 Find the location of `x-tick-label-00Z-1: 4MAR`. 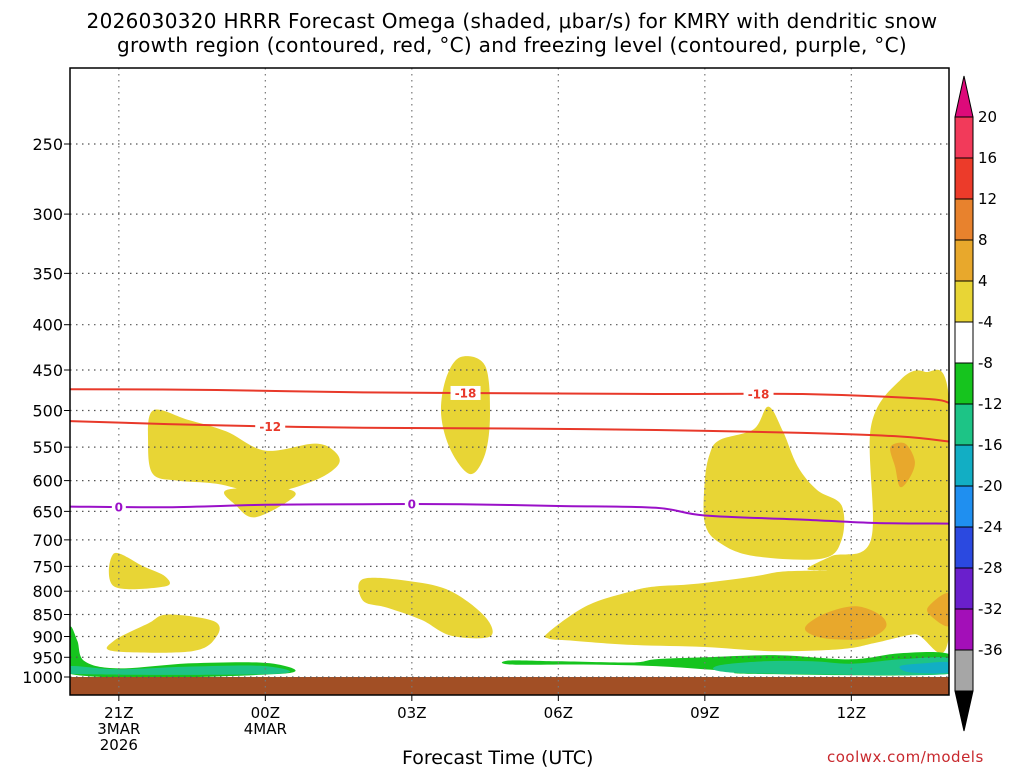

x-tick-label-00Z-1: 4MAR is located at coordinates (265, 729).